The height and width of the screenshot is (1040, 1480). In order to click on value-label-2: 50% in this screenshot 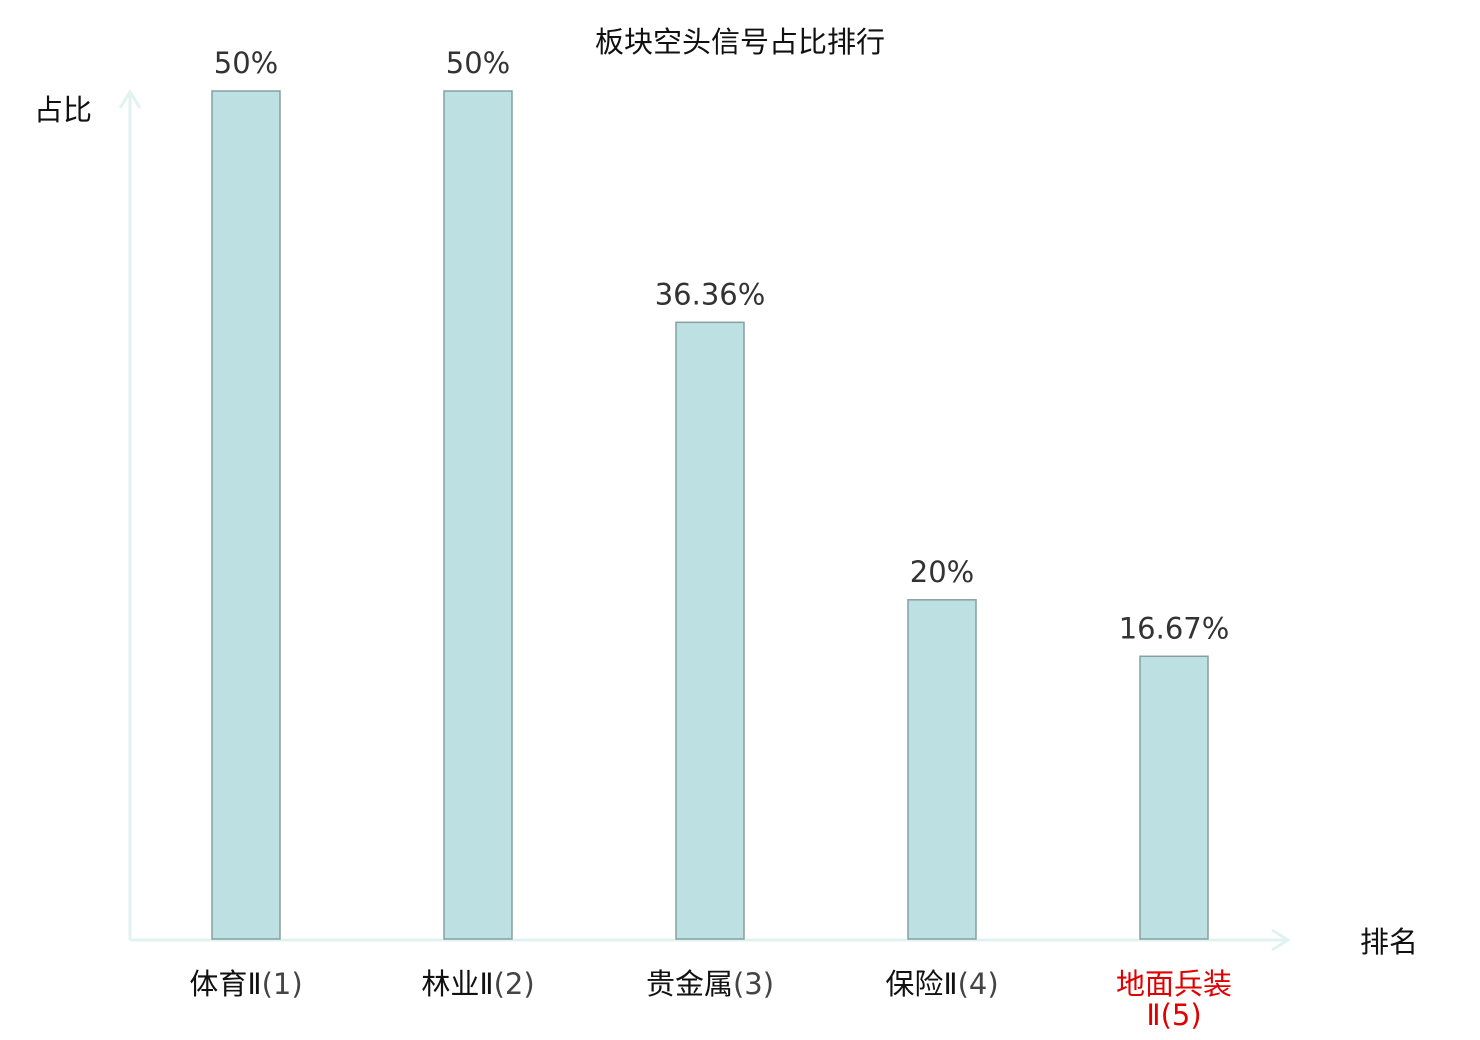, I will do `click(478, 63)`.